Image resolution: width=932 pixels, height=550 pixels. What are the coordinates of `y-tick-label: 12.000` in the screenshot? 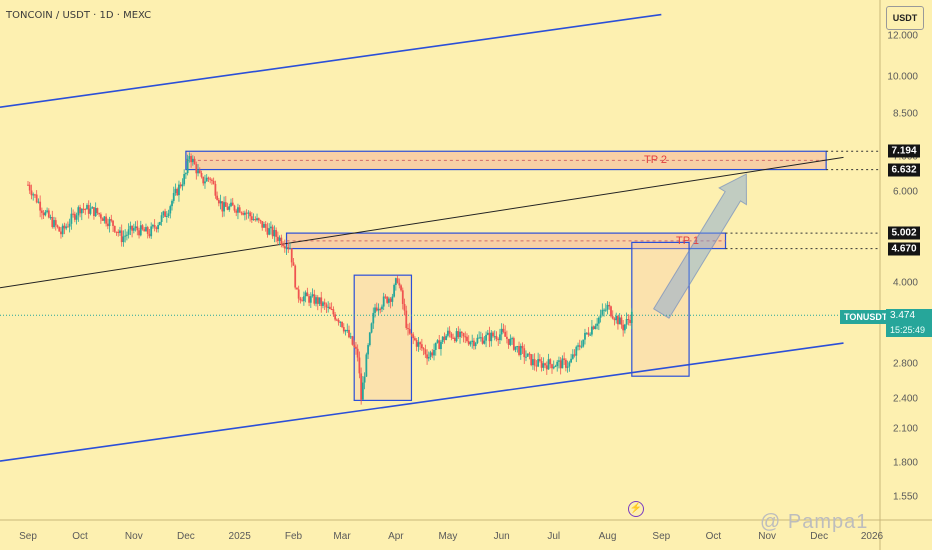 It's located at (902, 36).